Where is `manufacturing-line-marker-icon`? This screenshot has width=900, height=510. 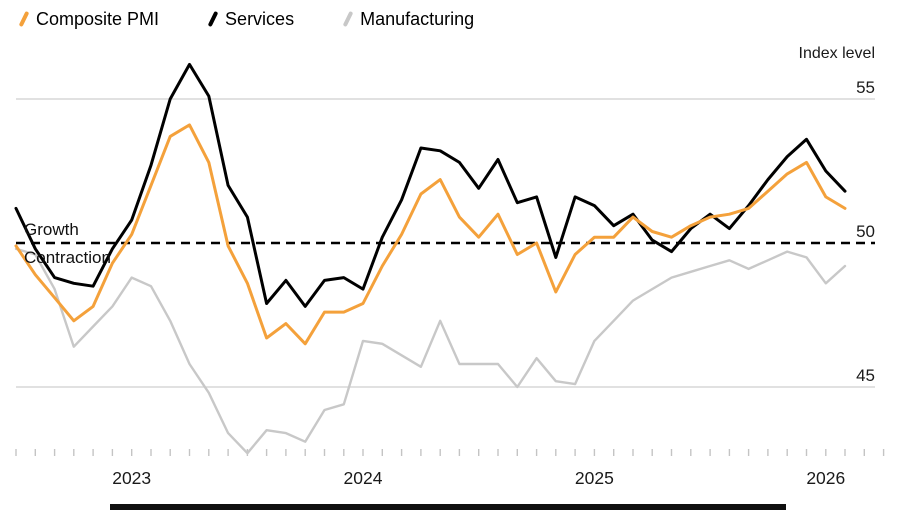 manufacturing-line-marker-icon is located at coordinates (348, 19).